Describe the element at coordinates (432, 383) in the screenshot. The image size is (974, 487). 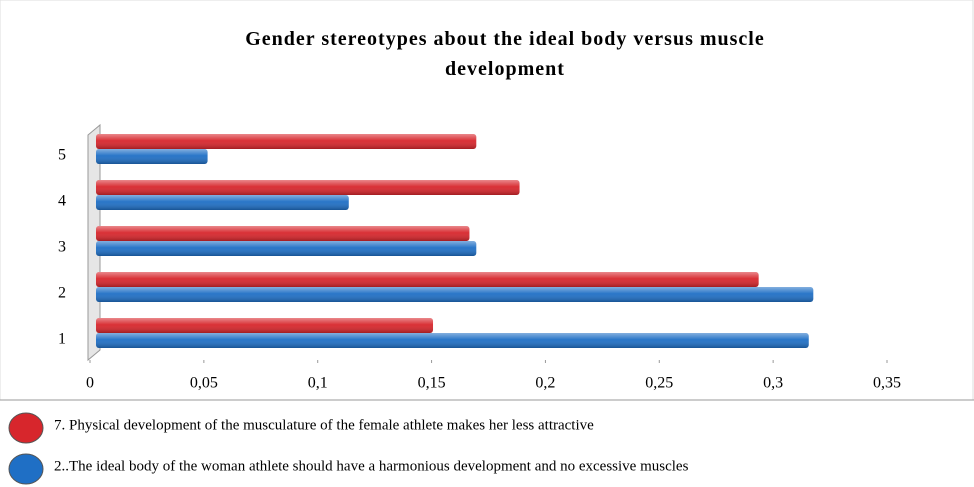
I see `x-tick-label: 0,15` at that location.